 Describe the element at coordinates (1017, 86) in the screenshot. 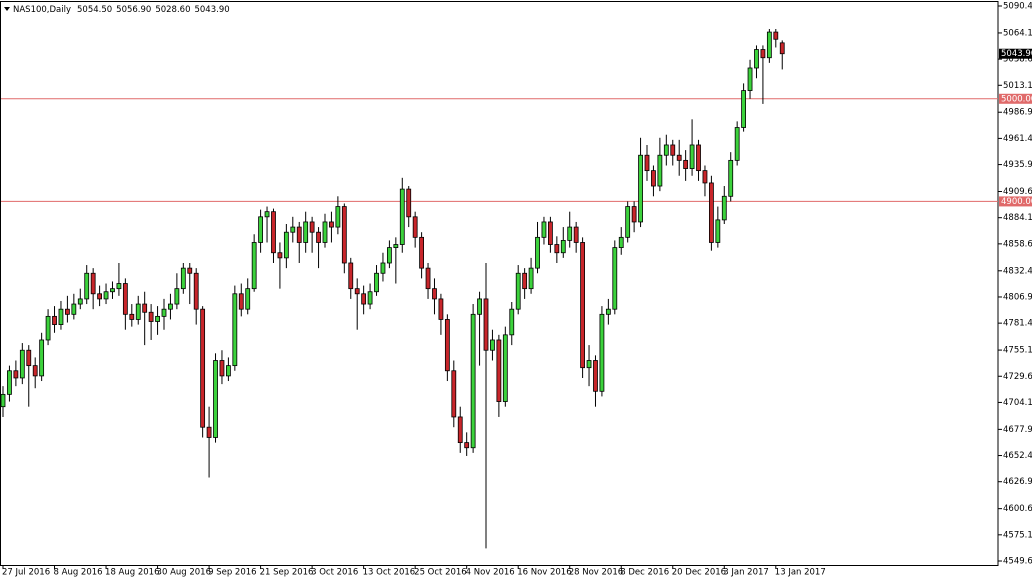

I see `y-tick-label: 5013.15` at that location.